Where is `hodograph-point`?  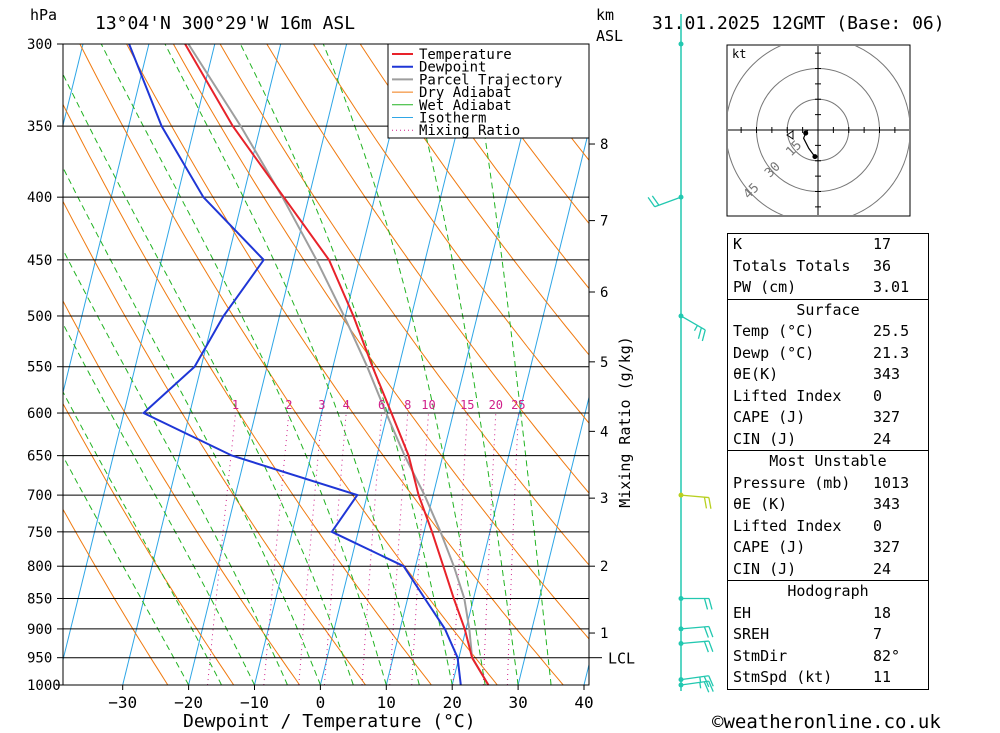
hodograph-point is located at coordinates (815, 157).